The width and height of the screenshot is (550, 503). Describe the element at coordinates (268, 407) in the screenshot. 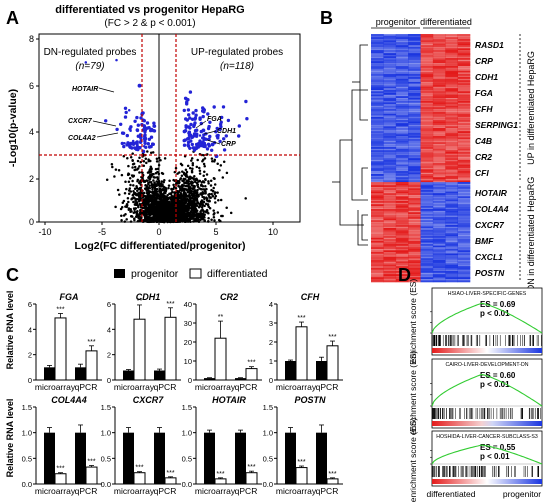

I see `bar-ytick: 1.5` at that location.